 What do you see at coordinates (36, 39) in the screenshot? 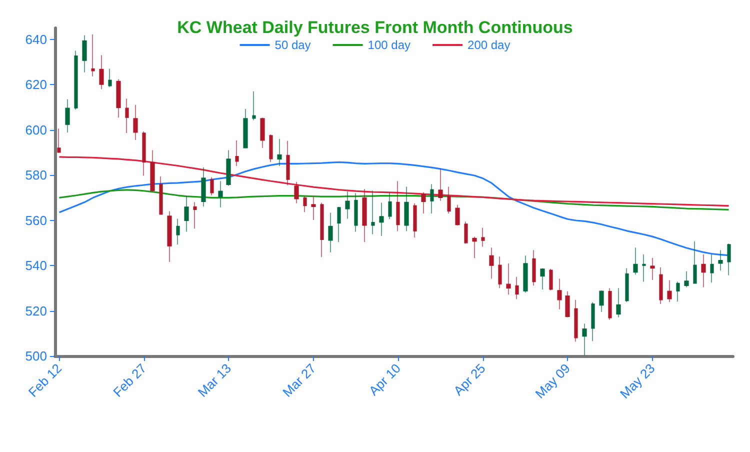
I see `y-tick-label: 640` at bounding box center [36, 39].